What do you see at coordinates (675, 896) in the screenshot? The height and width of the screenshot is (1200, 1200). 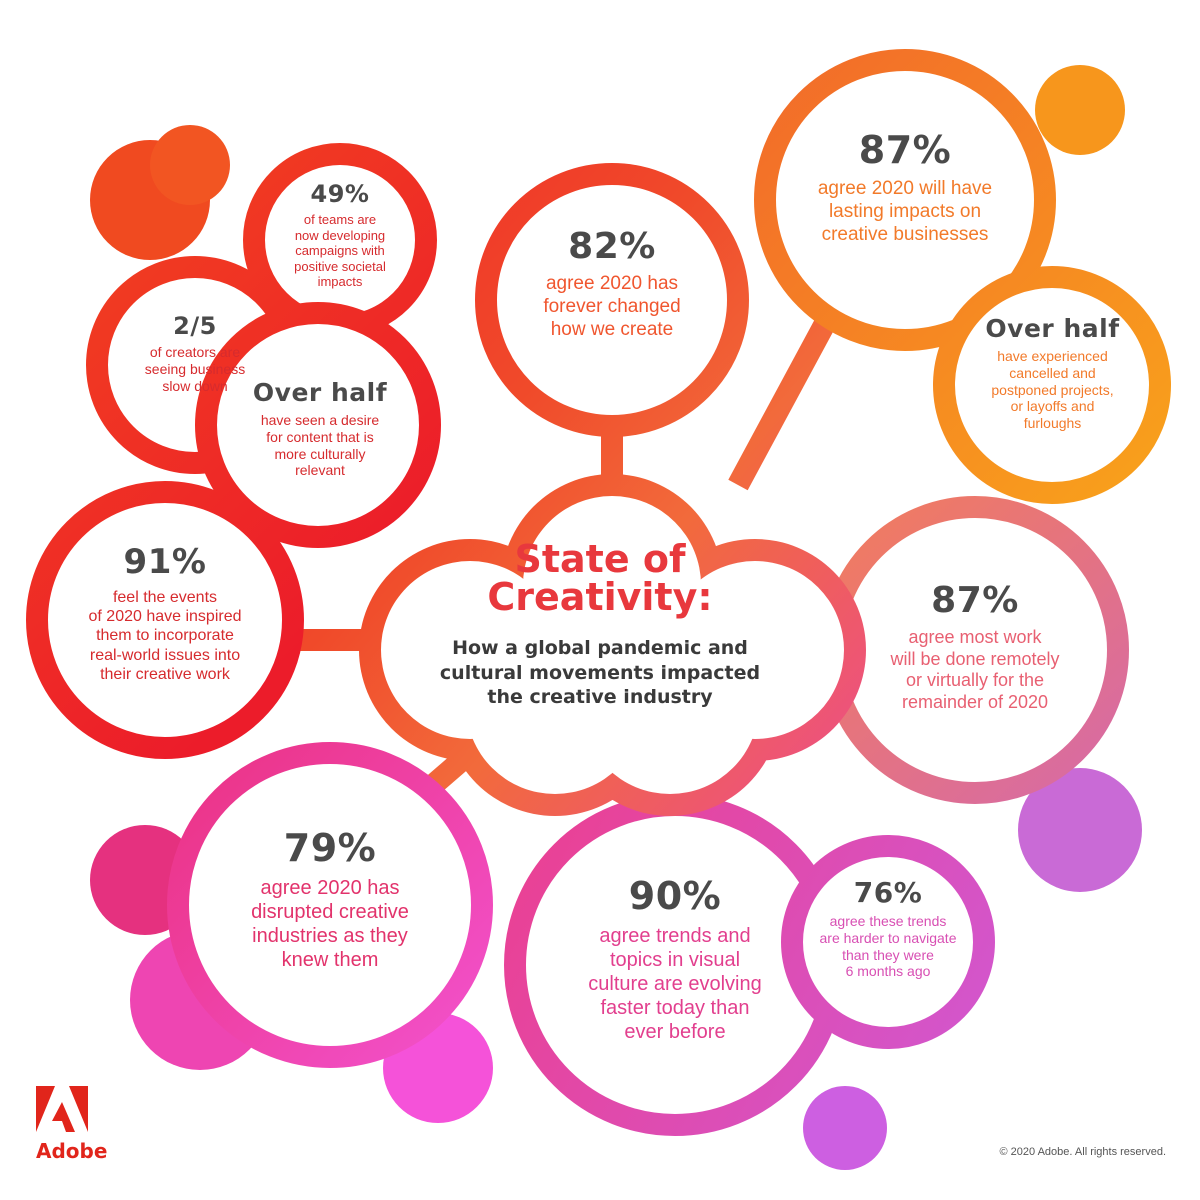 I see `stat-value: 90%` at bounding box center [675, 896].